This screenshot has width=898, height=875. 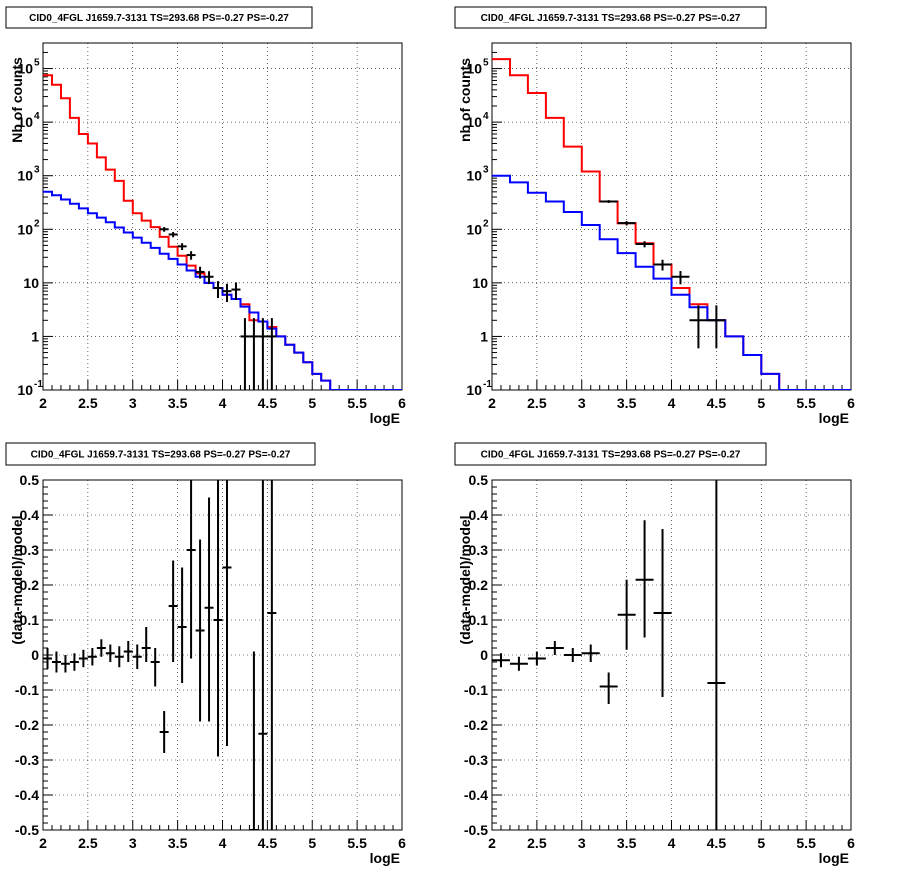 What do you see at coordinates (487, 384) in the screenshot?
I see `y-tick-exponent: -1` at bounding box center [487, 384].